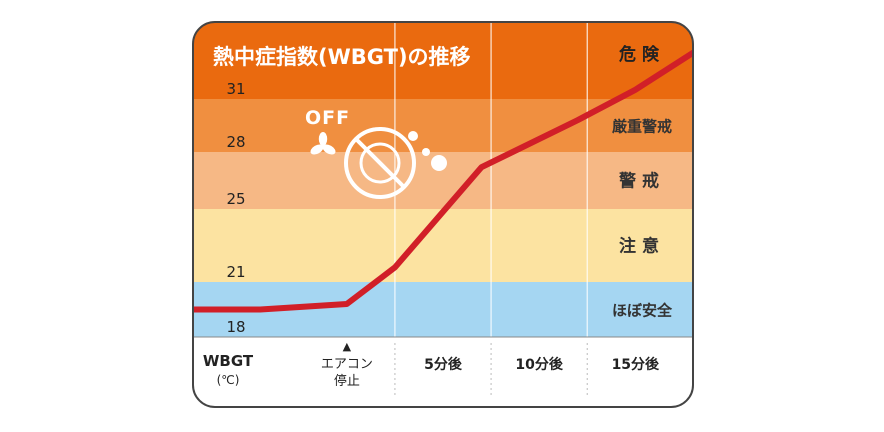 The height and width of the screenshot is (432, 884). Describe the element at coordinates (235, 272) in the screenshot. I see `y-tick-21: 21` at that location.